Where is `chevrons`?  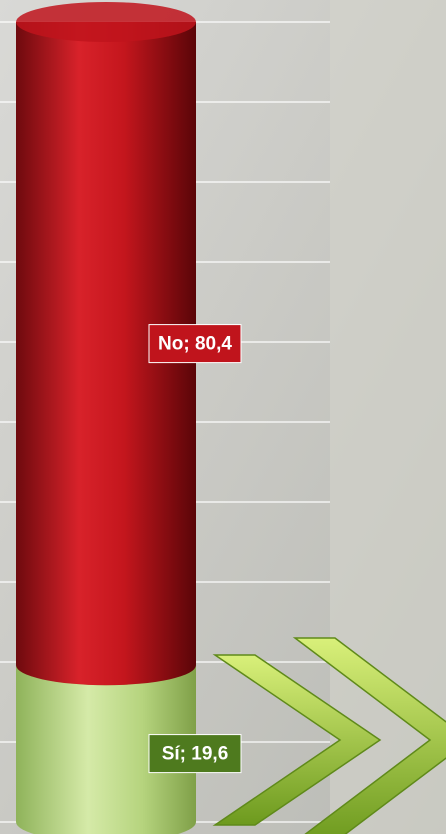
chevrons is located at coordinates (329, 735).